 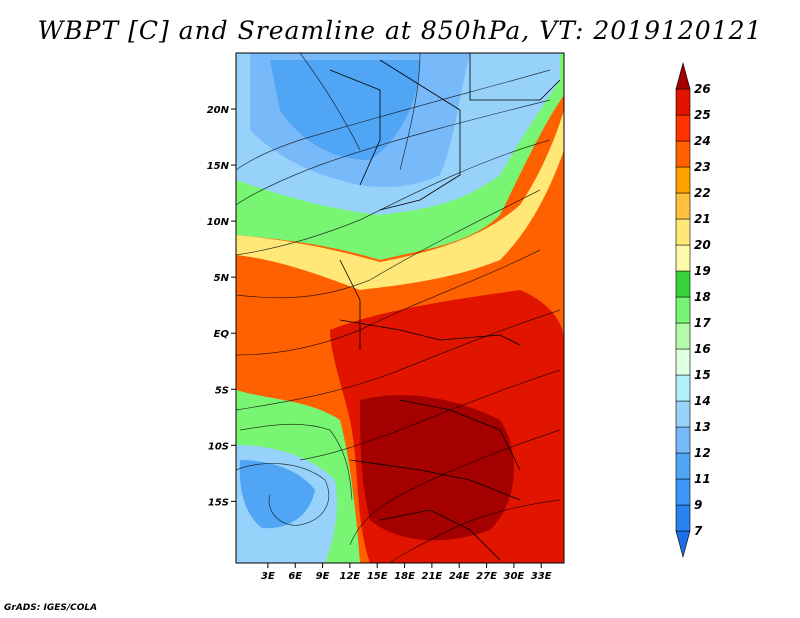 I want to click on lon-tick-label: 33E, so click(x=541, y=576).